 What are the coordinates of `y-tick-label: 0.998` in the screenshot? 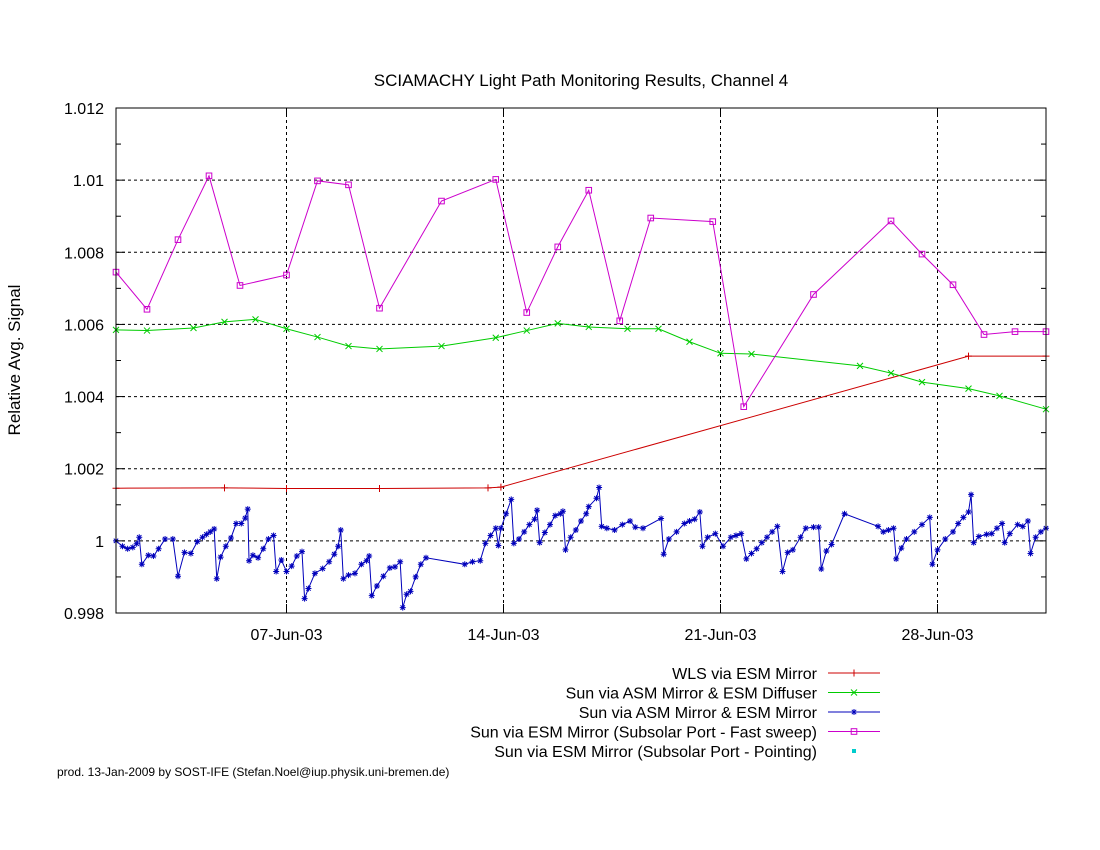 It's located at (84, 614).